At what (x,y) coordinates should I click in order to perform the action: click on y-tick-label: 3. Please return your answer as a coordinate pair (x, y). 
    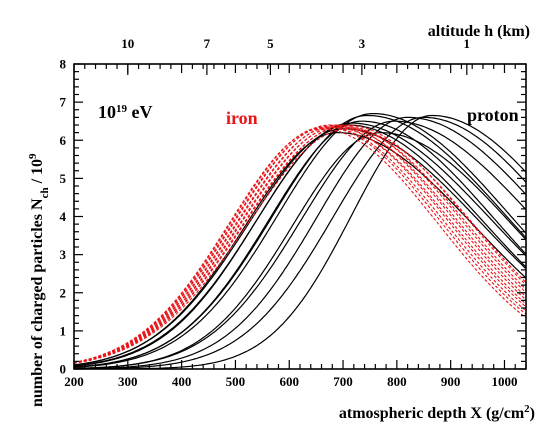
    Looking at the image, I should click on (63, 254).